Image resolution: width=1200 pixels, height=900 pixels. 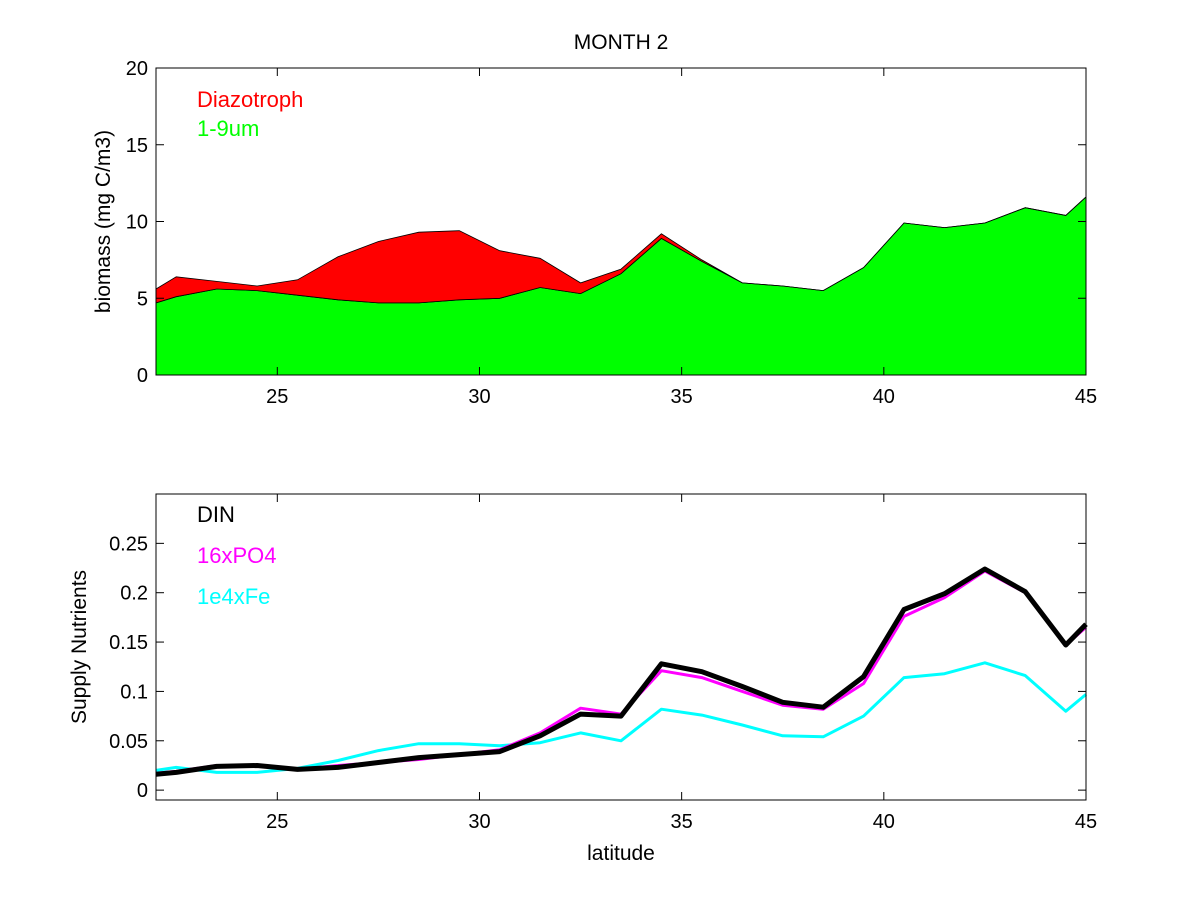 What do you see at coordinates (128, 643) in the screenshot?
I see `y-tick-label: 0.15` at bounding box center [128, 643].